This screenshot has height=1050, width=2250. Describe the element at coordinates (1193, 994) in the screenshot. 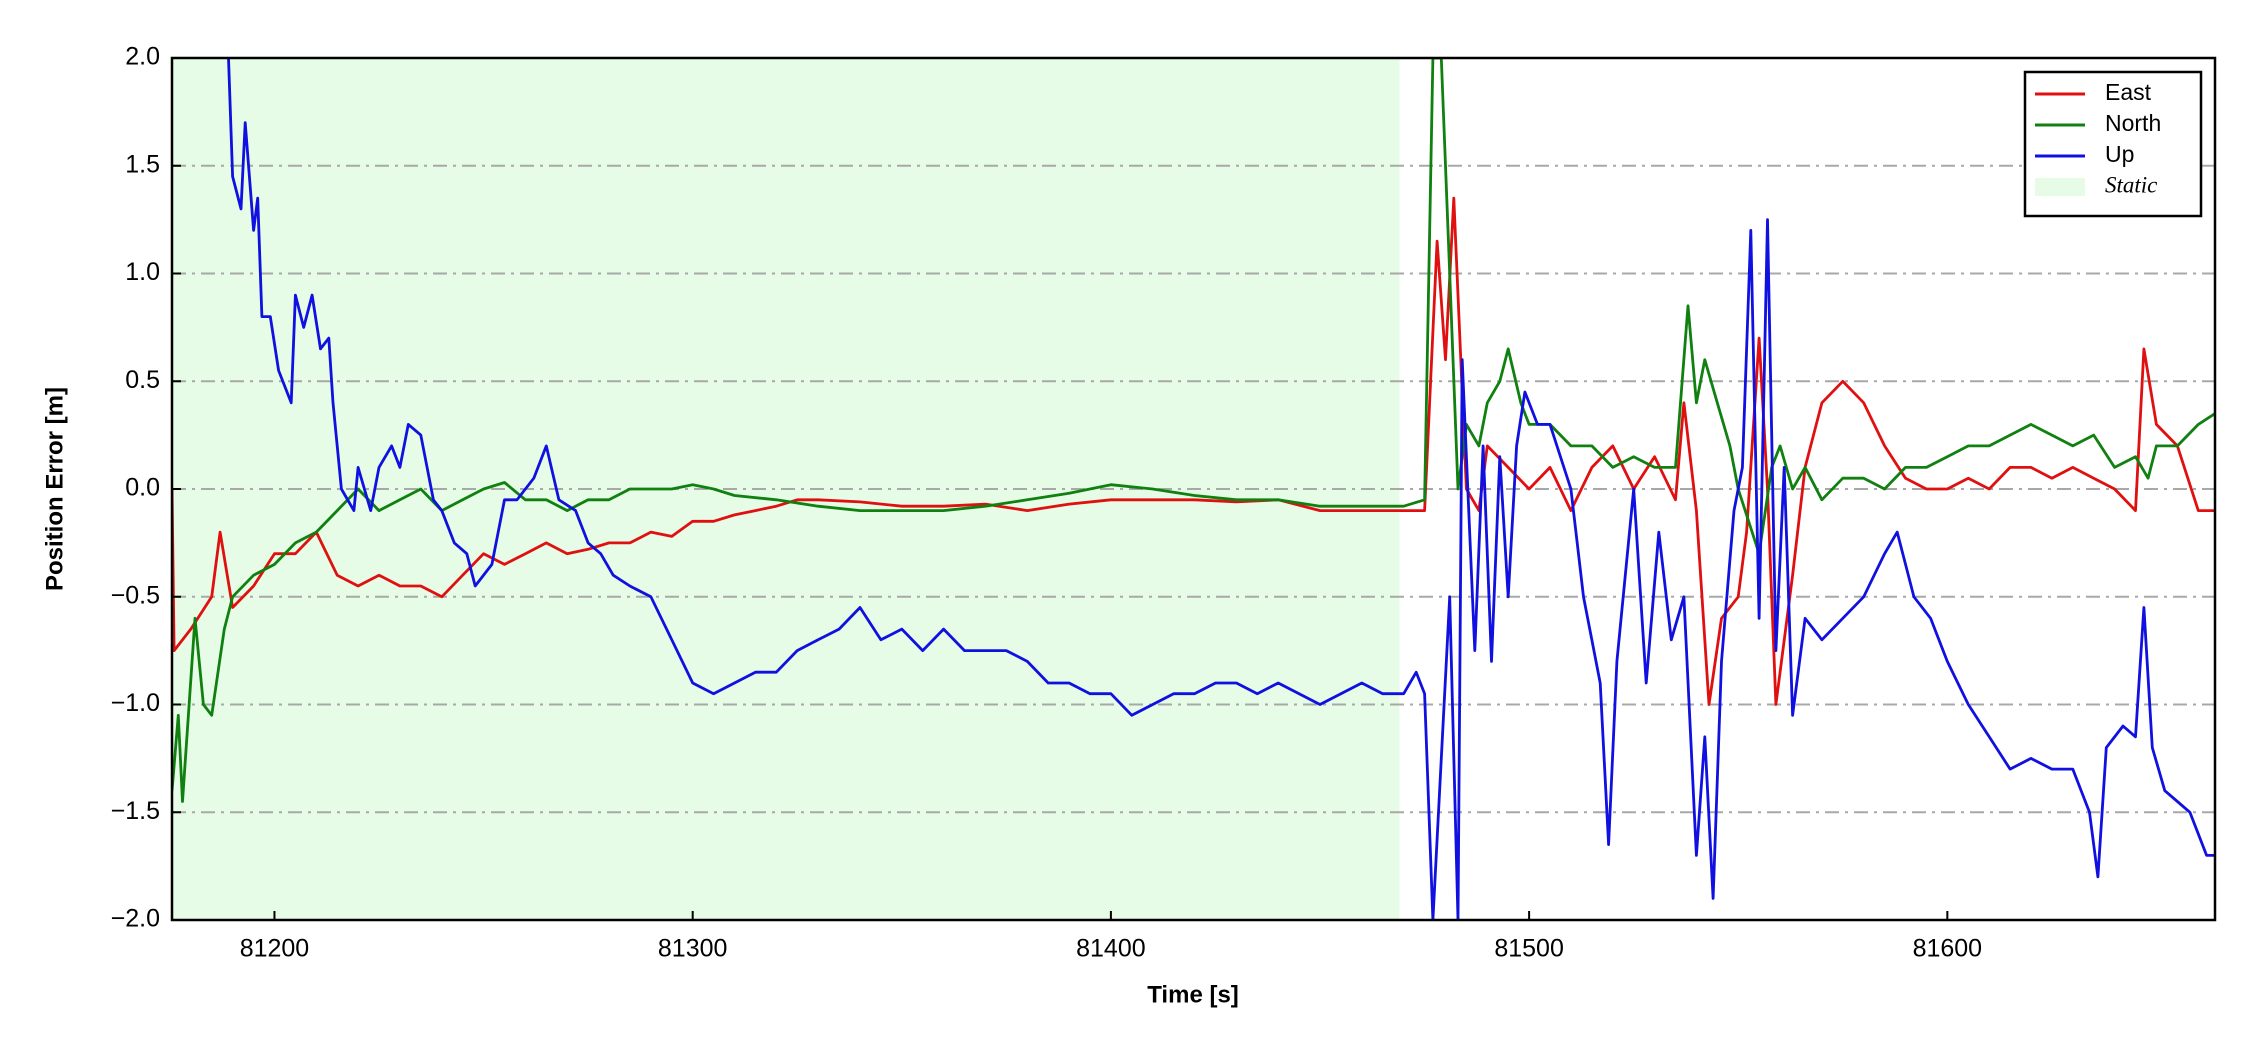

I see `x-axis-label: Time [s]` at that location.